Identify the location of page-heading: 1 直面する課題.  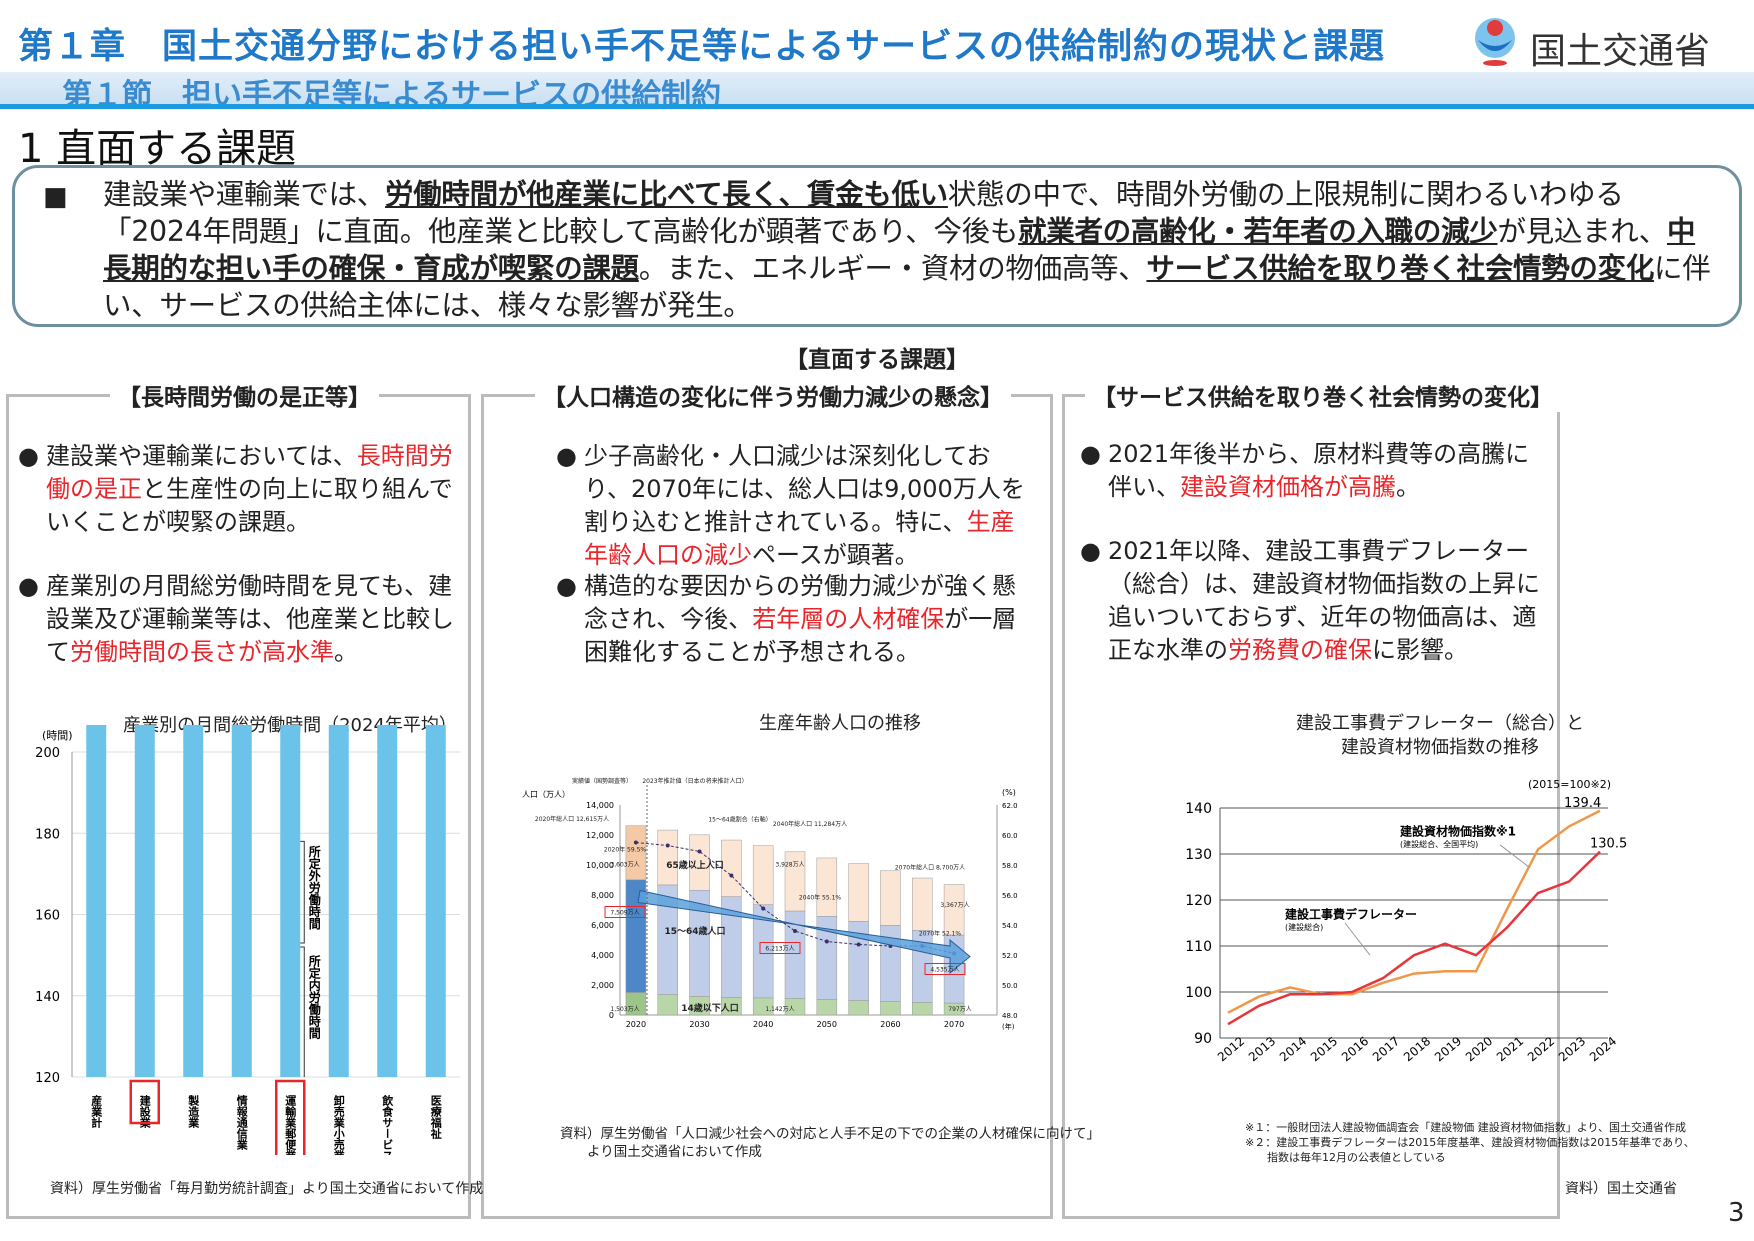
(157, 149).